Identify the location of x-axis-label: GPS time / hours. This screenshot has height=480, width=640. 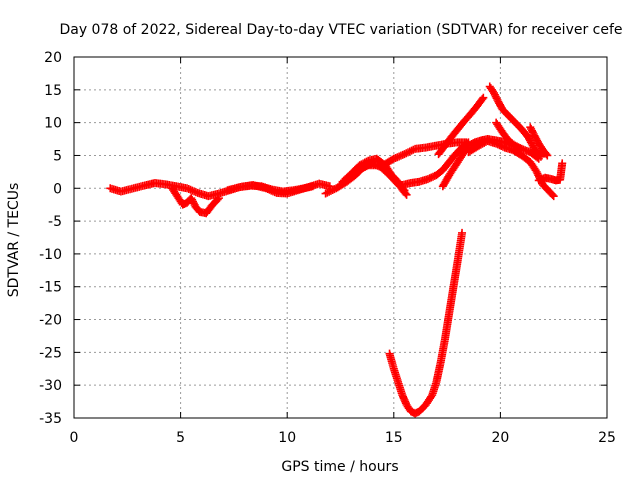
(339, 467).